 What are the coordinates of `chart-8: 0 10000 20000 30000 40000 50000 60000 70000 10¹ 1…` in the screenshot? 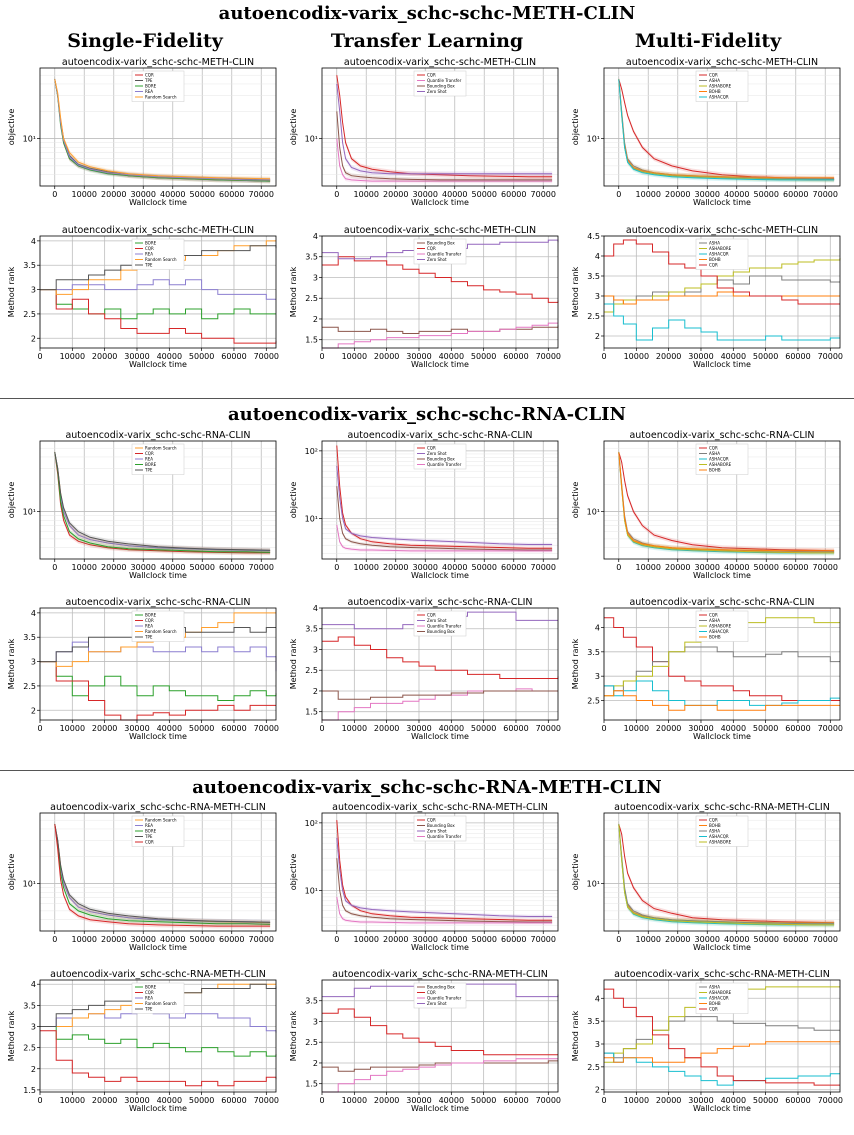 It's located at (424, 505).